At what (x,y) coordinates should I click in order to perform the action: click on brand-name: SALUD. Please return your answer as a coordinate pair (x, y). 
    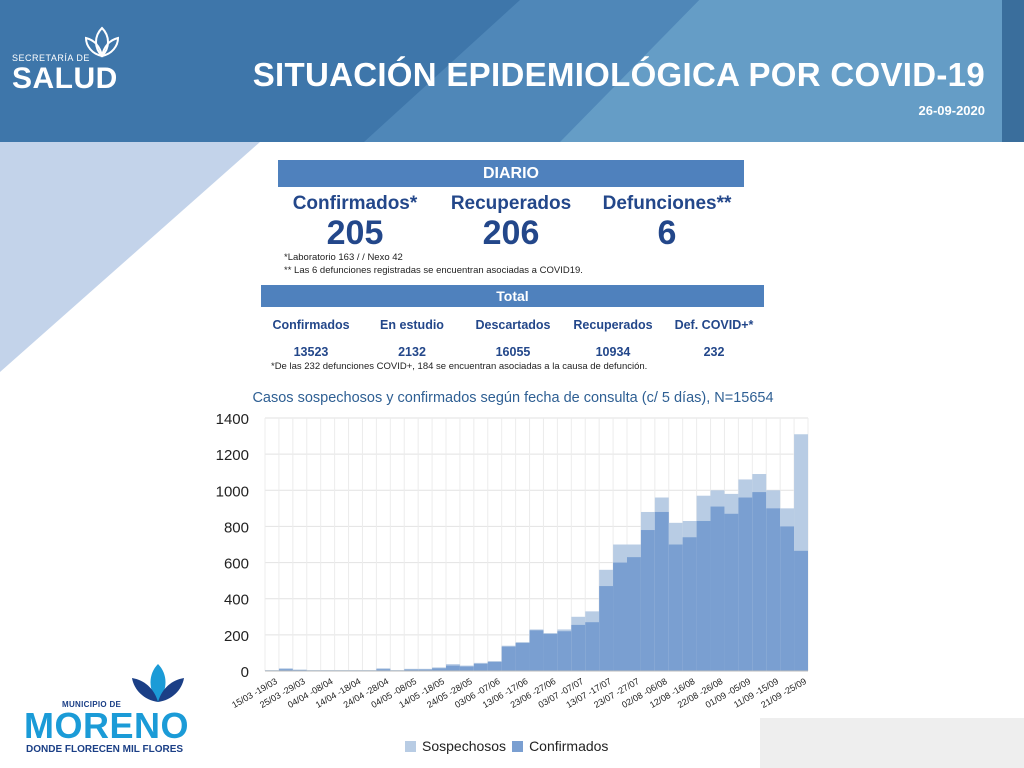
    Looking at the image, I should click on (65, 78).